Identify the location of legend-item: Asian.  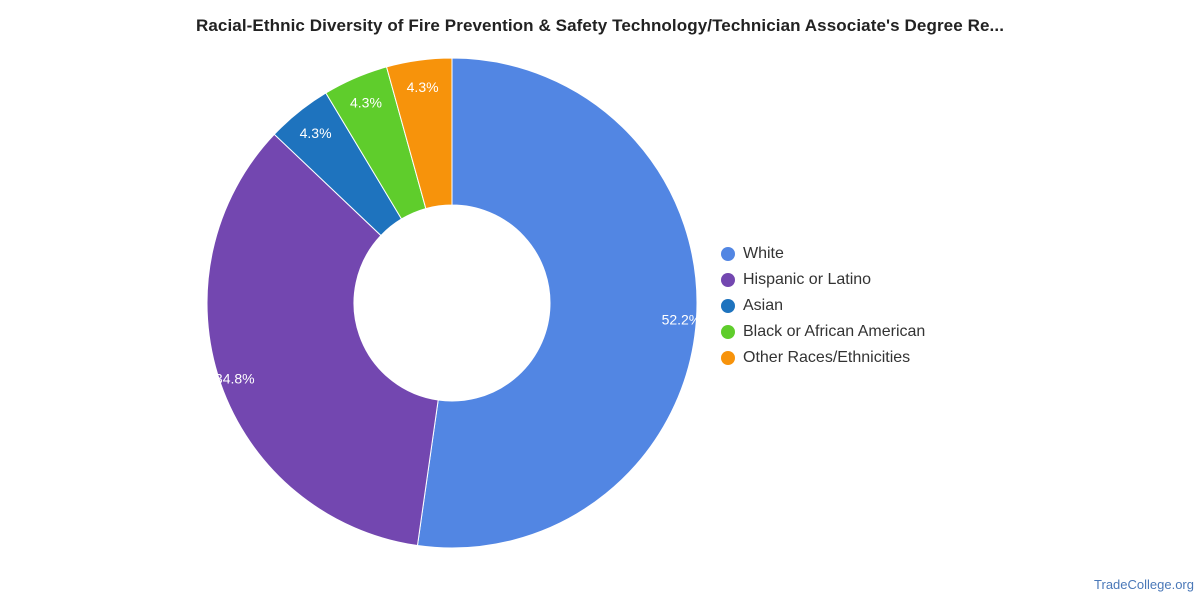
(823, 306).